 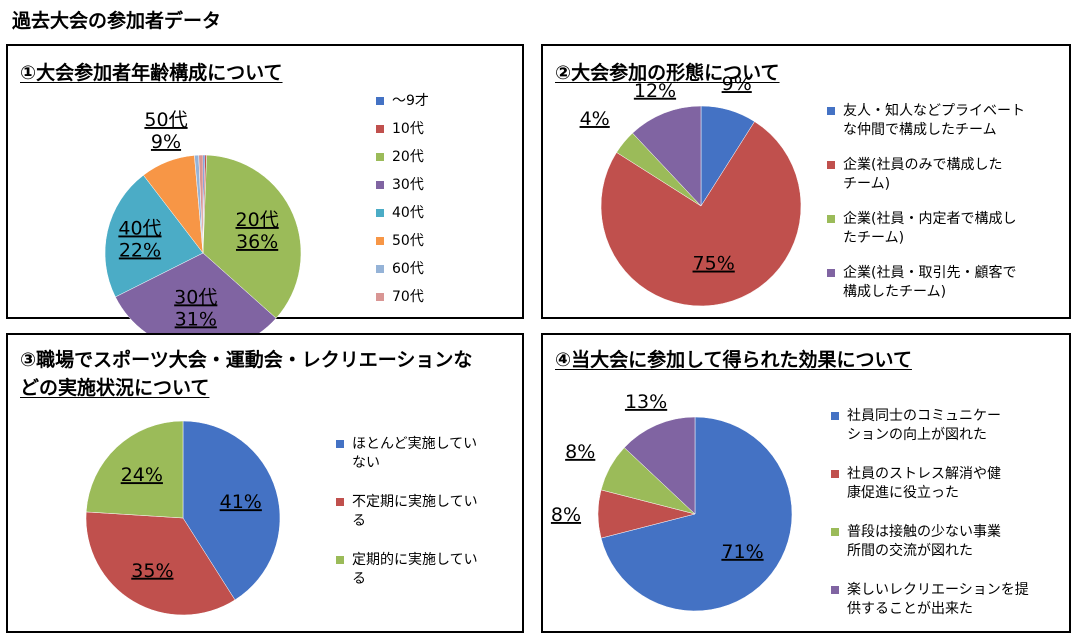 I want to click on chart-title-participation: ②大会参加の形態について, so click(x=667, y=73).